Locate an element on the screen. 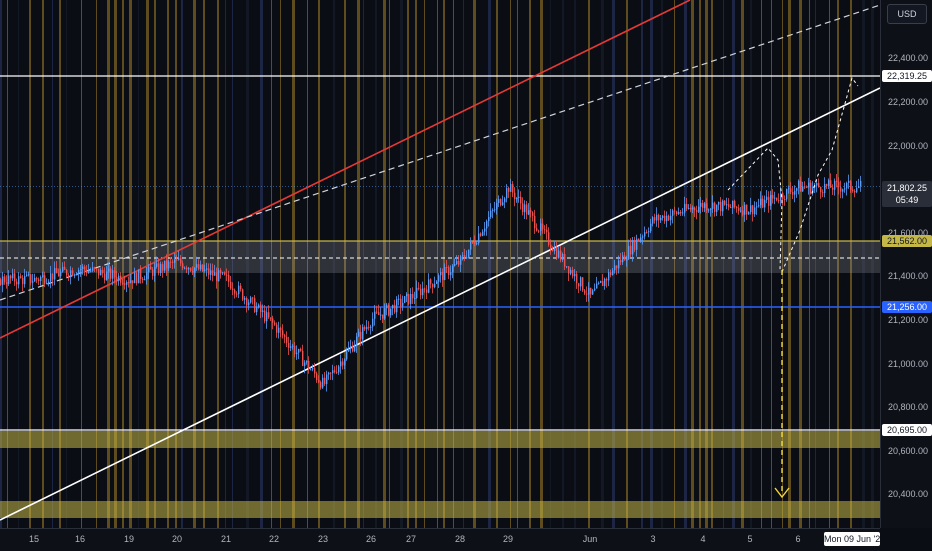 Image resolution: width=932 pixels, height=551 pixels. time-tick: 22 is located at coordinates (274, 539).